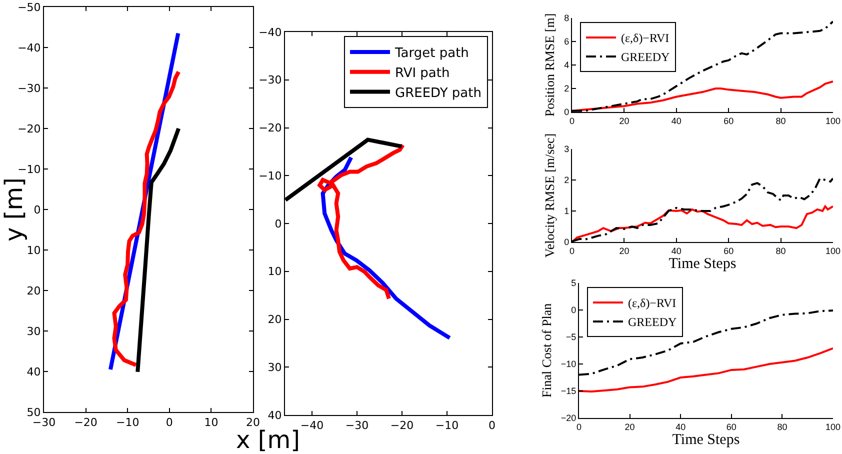 Image resolution: width=842 pixels, height=454 pixels. What do you see at coordinates (275, 271) in the screenshot?
I see `y-tick-label: 10` at bounding box center [275, 271].